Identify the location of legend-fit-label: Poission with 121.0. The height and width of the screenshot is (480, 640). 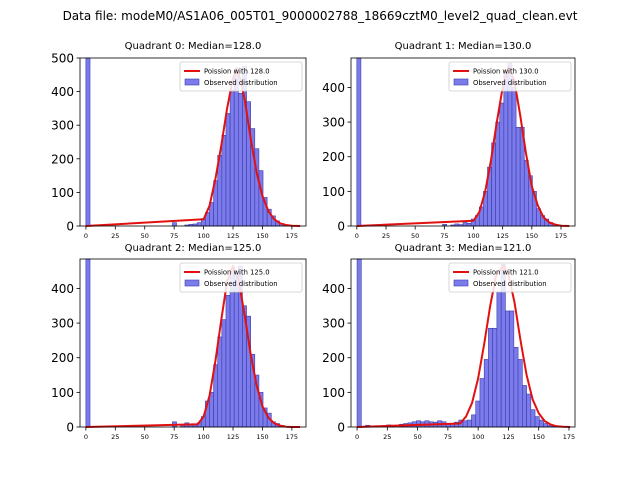
(506, 273).